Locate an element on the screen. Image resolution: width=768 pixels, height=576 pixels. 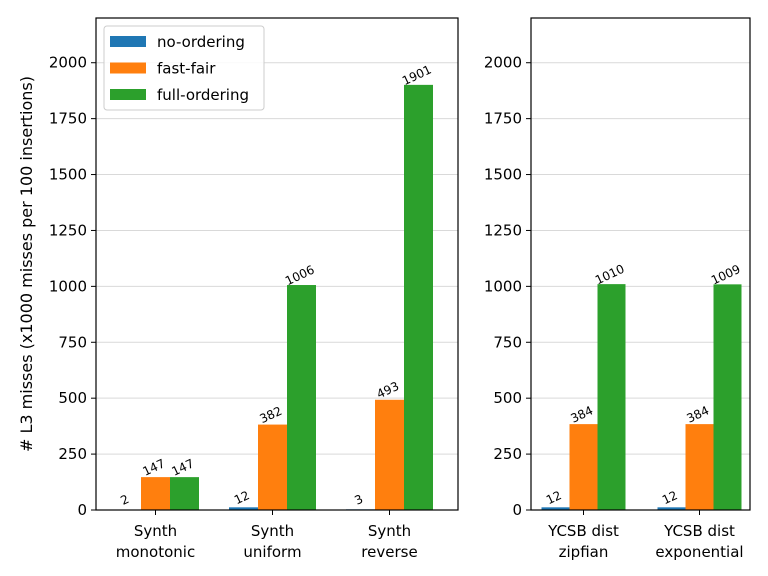
data-label: 382 is located at coordinates (270, 415).